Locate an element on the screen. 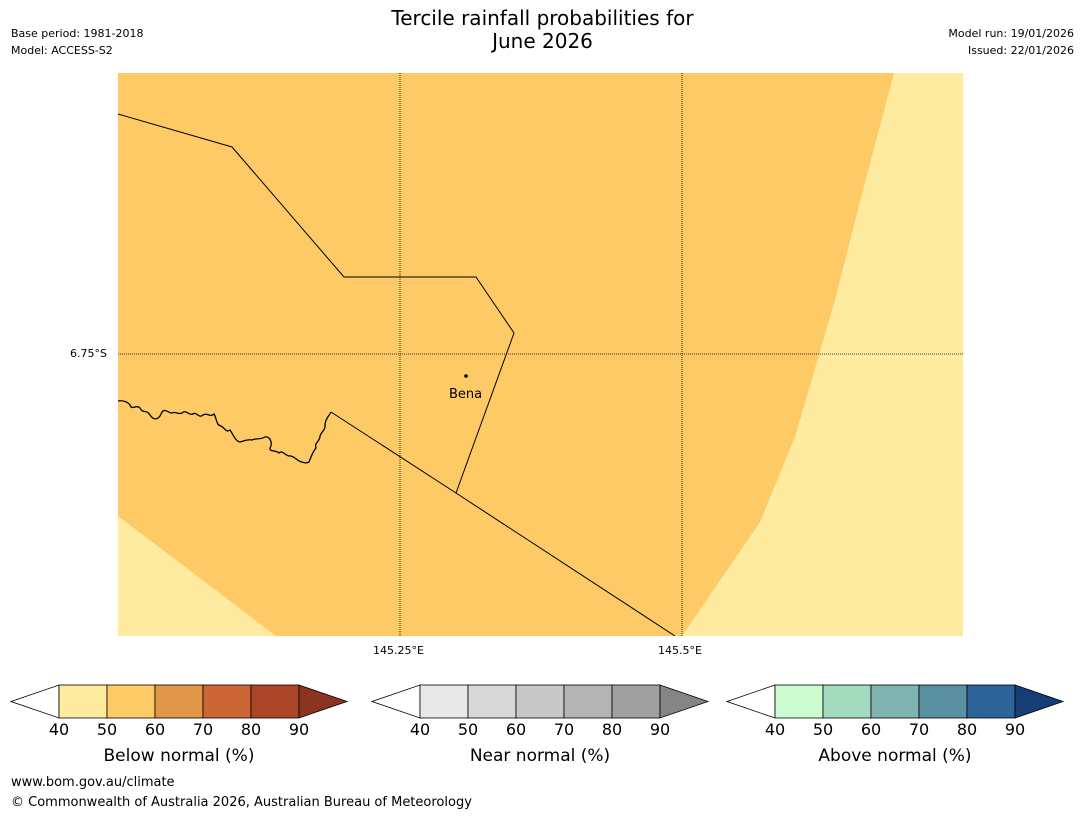  colorbar-below-tick: 40 is located at coordinates (59, 729).